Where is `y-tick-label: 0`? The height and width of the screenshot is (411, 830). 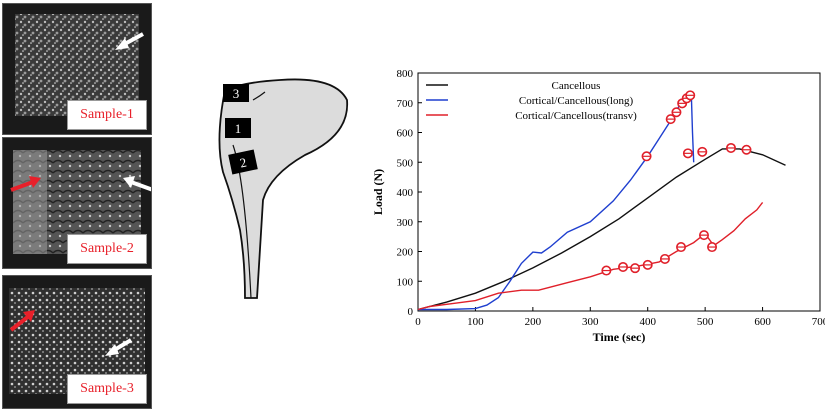 y-tick-label: 0 is located at coordinates (411, 312).